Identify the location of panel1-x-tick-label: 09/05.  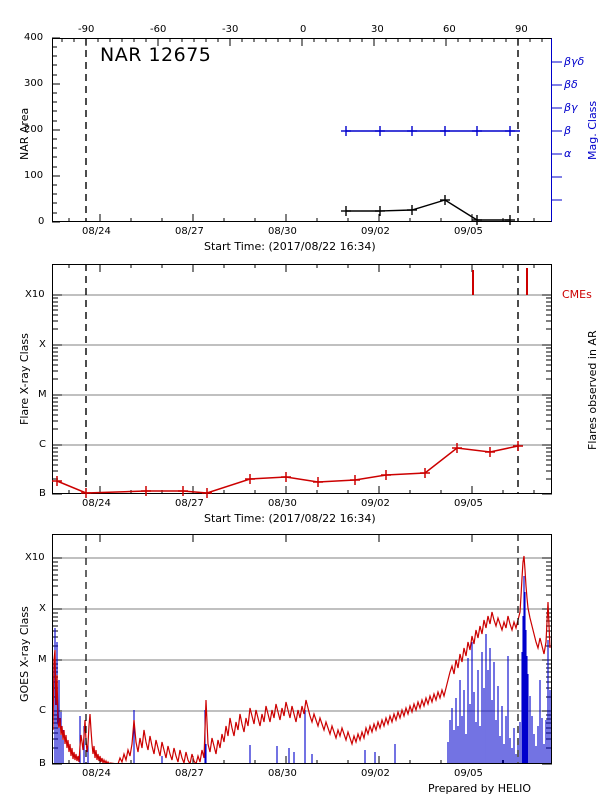
(468, 231).